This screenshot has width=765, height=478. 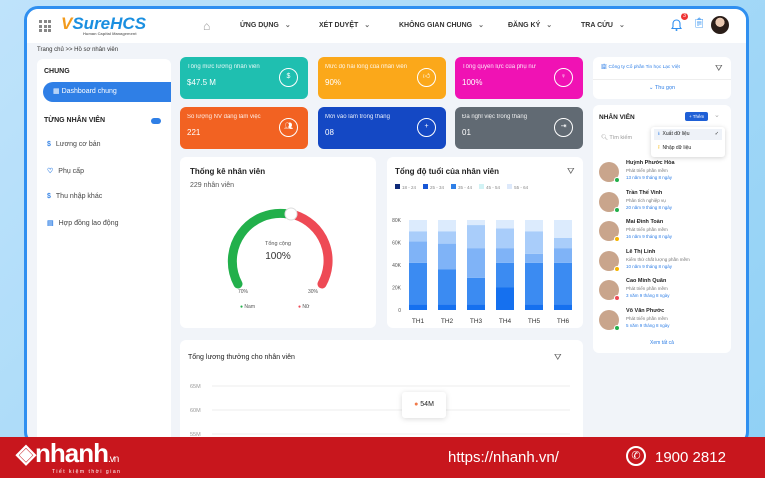 What do you see at coordinates (503, 457) in the screenshot?
I see `banner-url: https://nhanh.vn/` at bounding box center [503, 457].